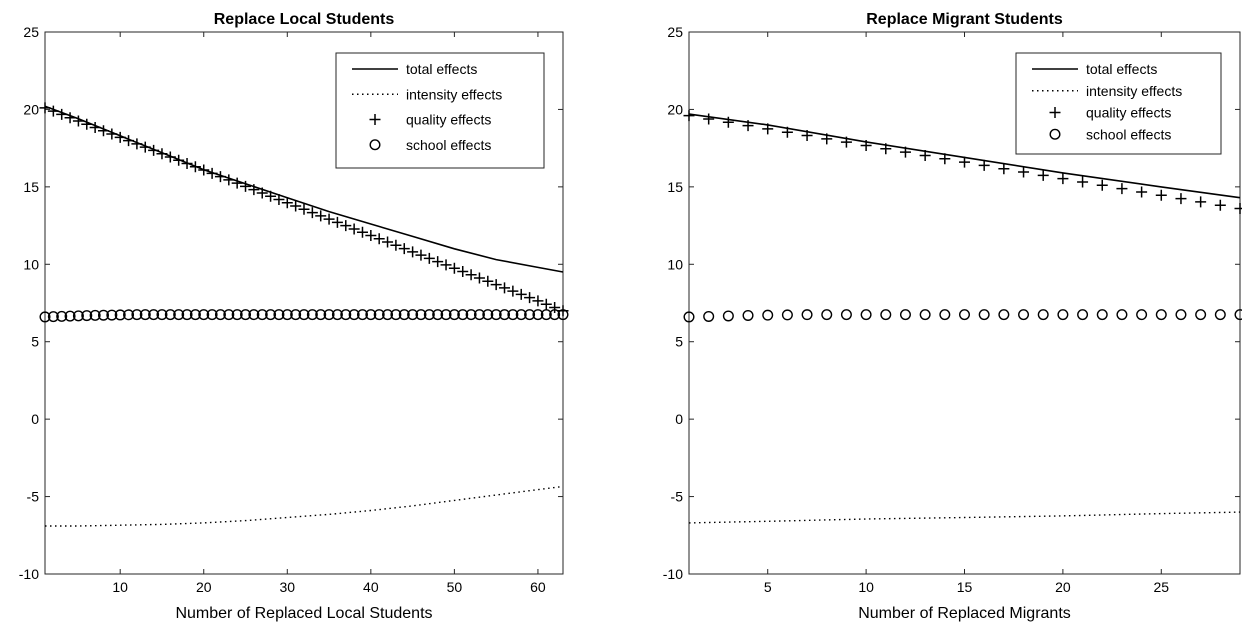 The height and width of the screenshot is (635, 1242). I want to click on chart-title: Replace Local Students, so click(304, 19).